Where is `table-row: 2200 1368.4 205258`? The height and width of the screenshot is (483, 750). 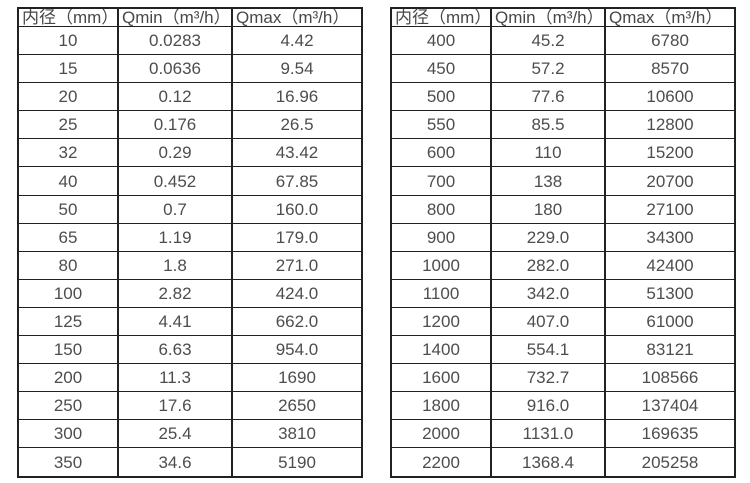 table-row: 2200 1368.4 205258 is located at coordinates (563, 462).